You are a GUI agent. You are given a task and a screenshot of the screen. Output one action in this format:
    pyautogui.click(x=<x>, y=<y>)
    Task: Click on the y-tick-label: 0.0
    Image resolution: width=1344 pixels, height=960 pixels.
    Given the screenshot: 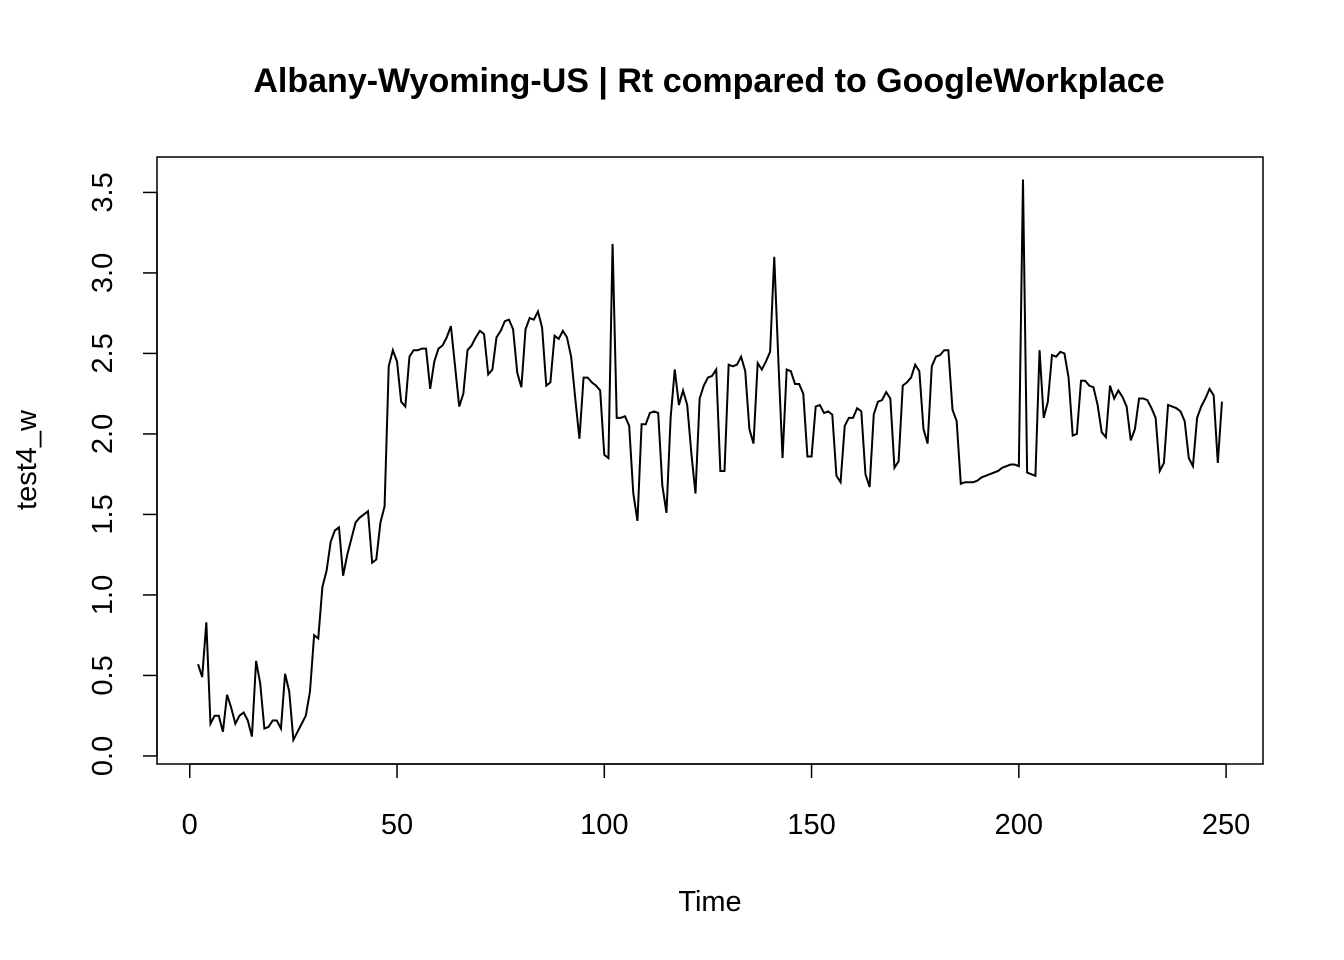 What is the action you would take?
    pyautogui.click(x=103, y=756)
    